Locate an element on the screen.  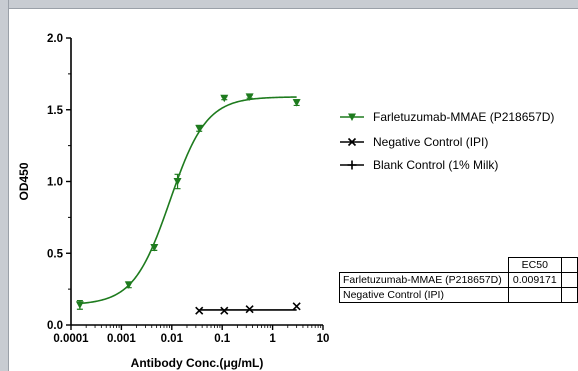
window-top-border is located at coordinates (289, 4).